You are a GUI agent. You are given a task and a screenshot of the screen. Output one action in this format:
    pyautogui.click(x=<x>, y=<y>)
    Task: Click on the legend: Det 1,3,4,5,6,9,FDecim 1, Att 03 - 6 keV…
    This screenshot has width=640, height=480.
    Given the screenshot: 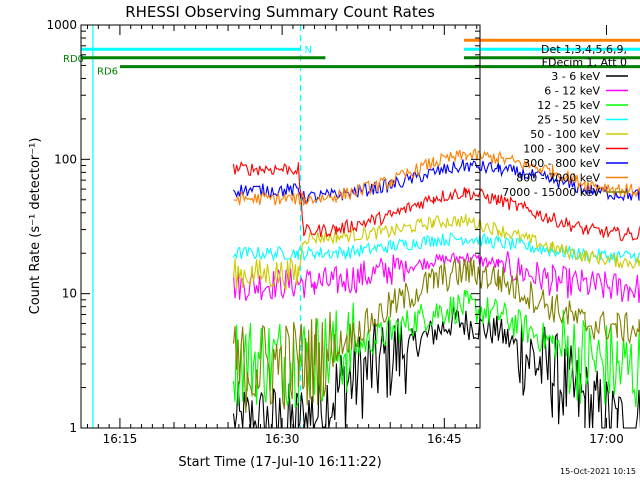 What is the action you would take?
    pyautogui.click(x=565, y=121)
    